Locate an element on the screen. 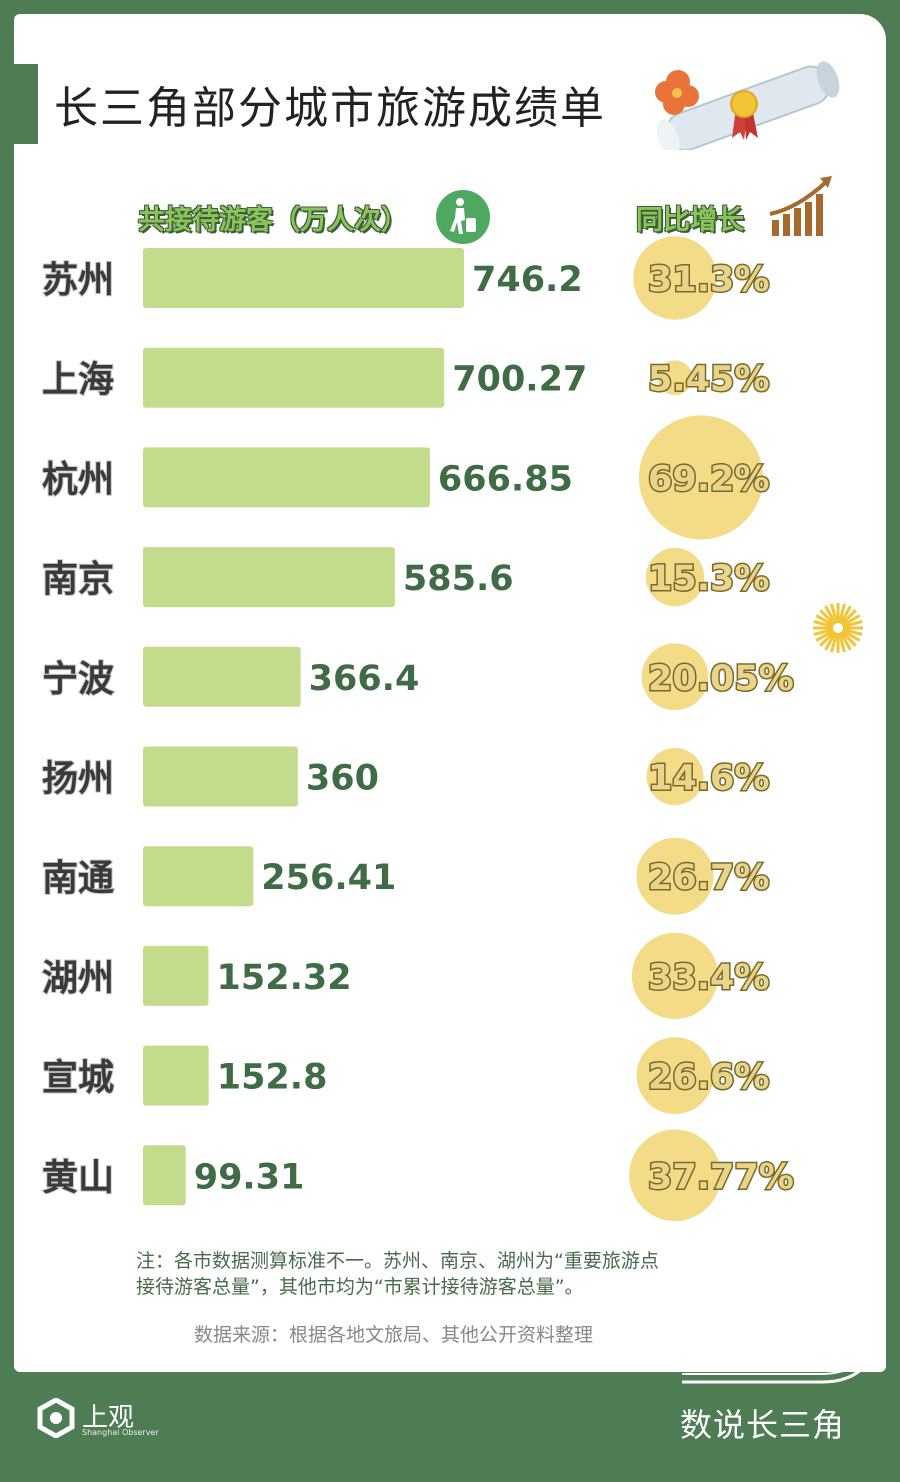 Image resolution: width=900 pixels, height=1482 pixels. growth-label: 33.4% is located at coordinates (708, 978).